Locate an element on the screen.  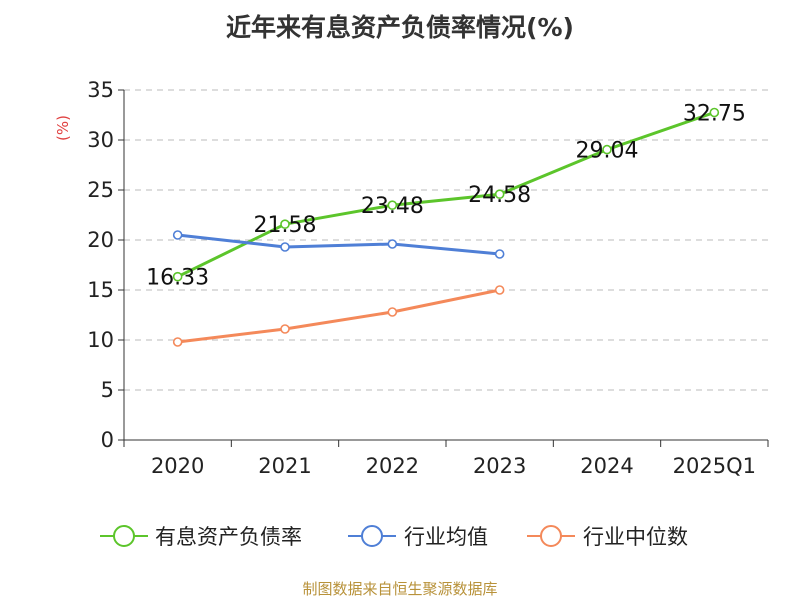
legend-label: 行业均值 is located at coordinates (446, 537).